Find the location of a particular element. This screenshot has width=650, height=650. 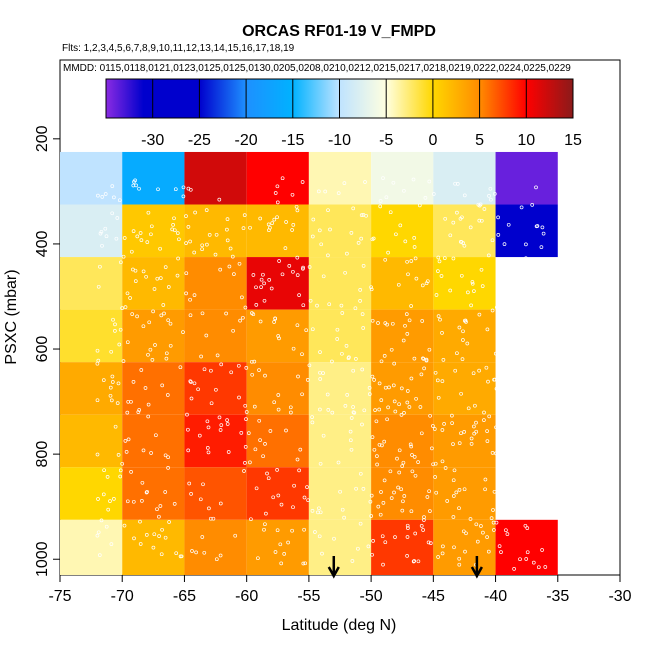

y-tick-label: 1000 is located at coordinates (42, 559).